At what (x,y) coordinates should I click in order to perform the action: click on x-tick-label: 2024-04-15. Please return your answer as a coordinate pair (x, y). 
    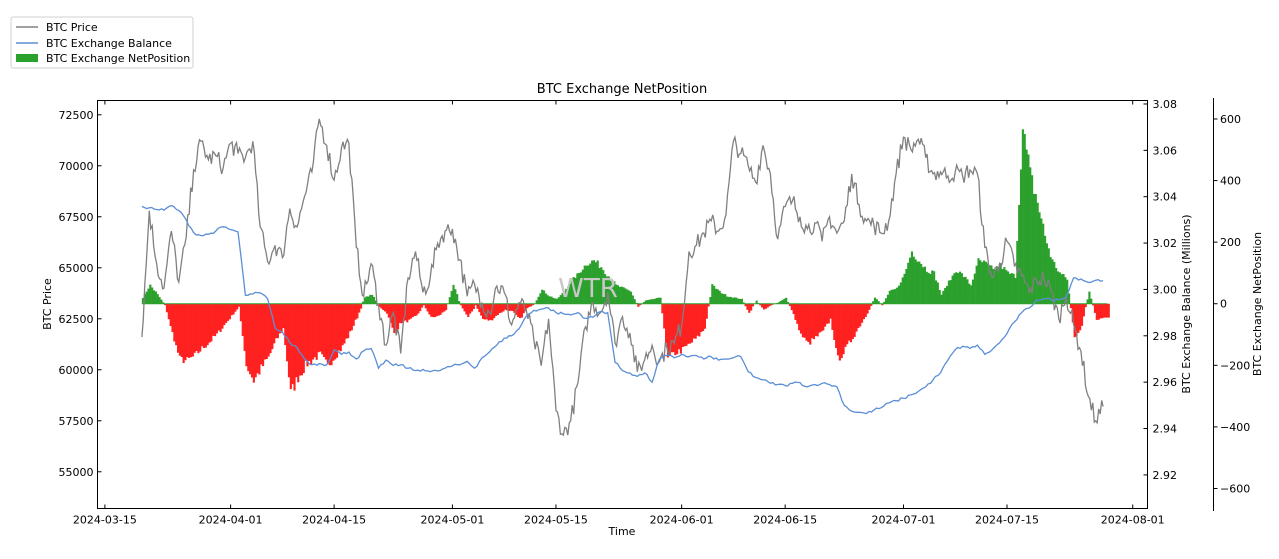
    Looking at the image, I should click on (334, 520).